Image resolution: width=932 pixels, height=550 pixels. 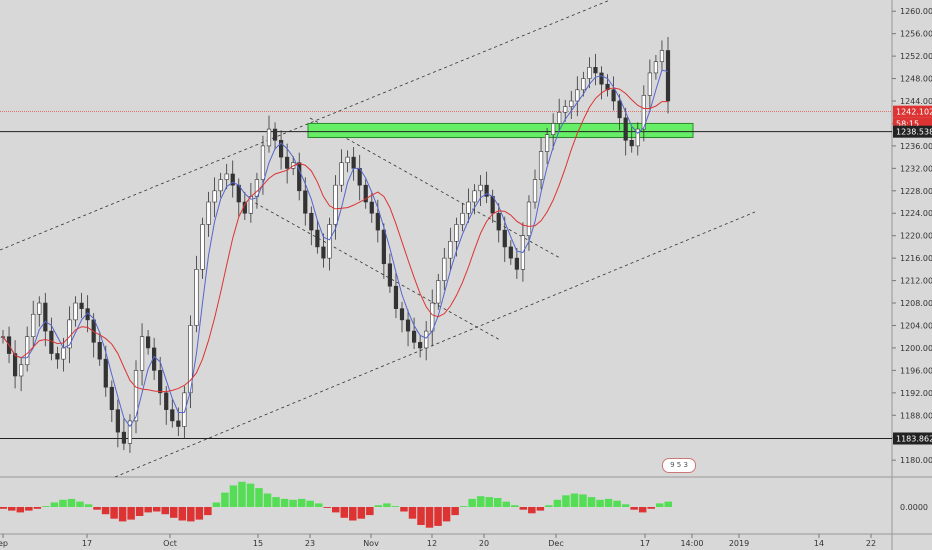 I want to click on x-tick-label: 23, so click(x=310, y=543).